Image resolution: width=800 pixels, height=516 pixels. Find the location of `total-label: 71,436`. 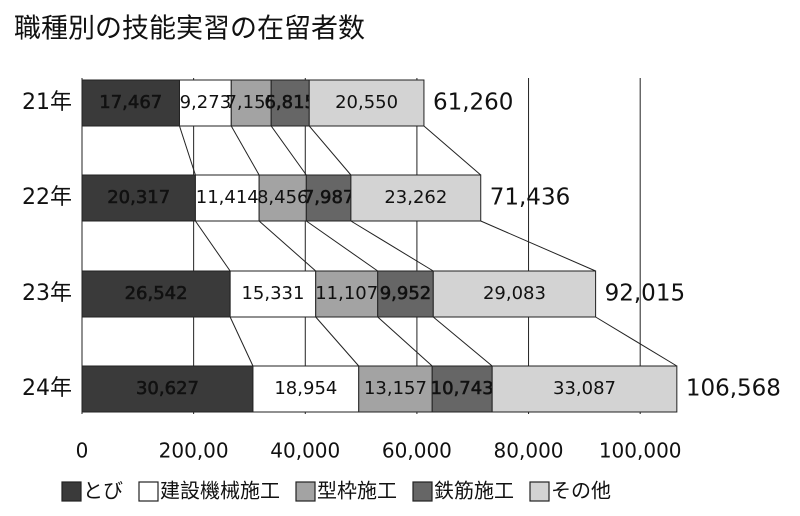

total-label: 71,436 is located at coordinates (530, 198).